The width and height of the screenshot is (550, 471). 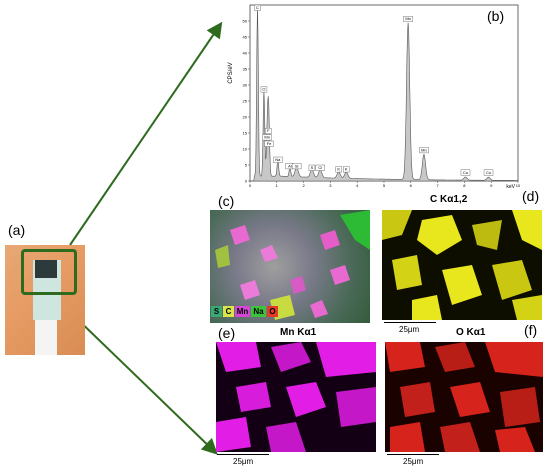 I want to click on y-tick-label: 45, so click(x=245, y=37).